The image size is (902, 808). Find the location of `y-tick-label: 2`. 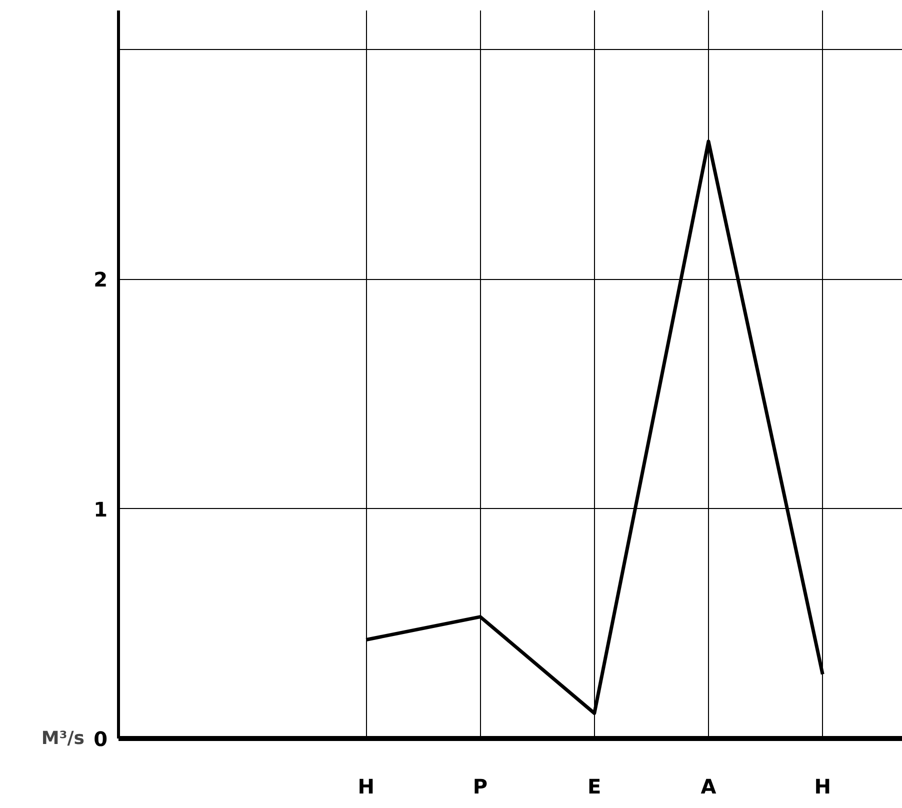

y-tick-label: 2 is located at coordinates (101, 280).